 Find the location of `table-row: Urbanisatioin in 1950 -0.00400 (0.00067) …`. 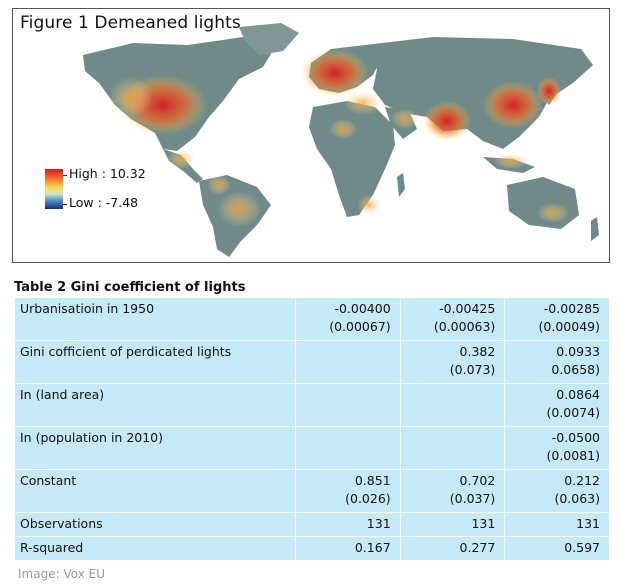

table-row: Urbanisatioin in 1950 -0.00400 (0.00067) … is located at coordinates (312, 319).